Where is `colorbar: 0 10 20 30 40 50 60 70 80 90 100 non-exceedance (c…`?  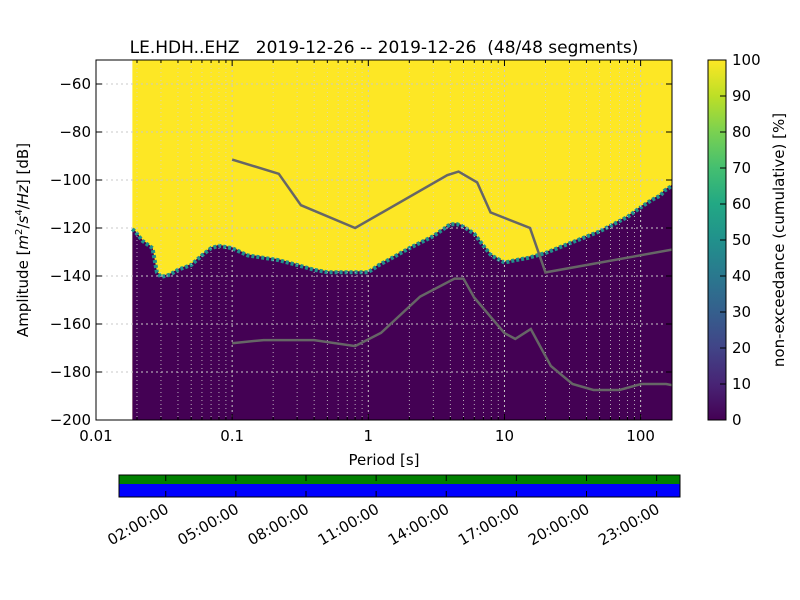
colorbar: 0 10 20 30 40 50 60 70 80 90 100 non-exceedance (c… is located at coordinates (747, 240).